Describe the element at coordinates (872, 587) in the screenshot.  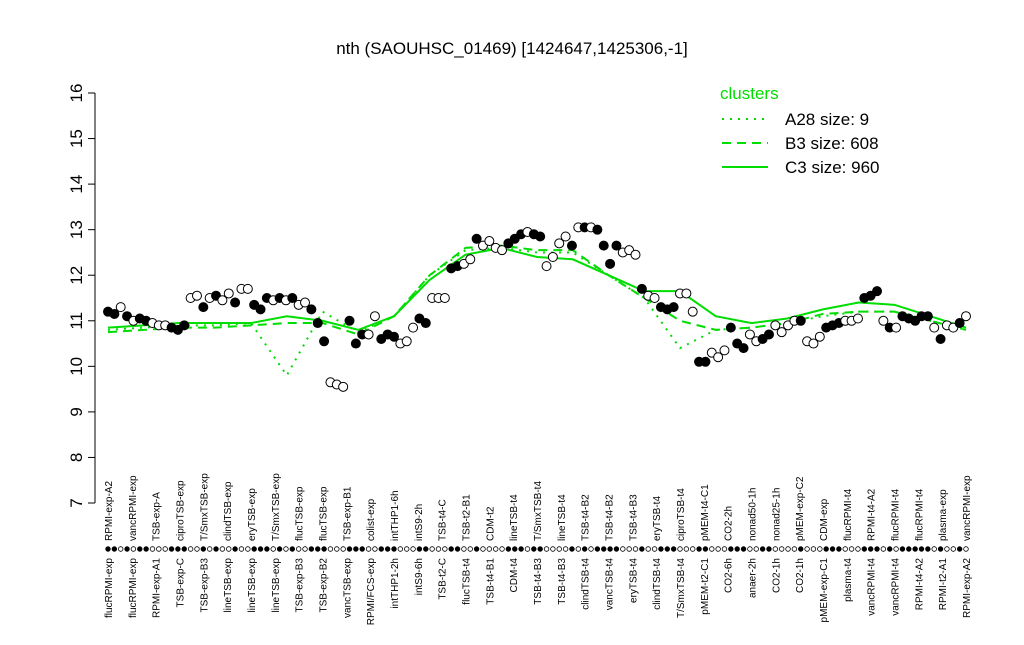
I see `x-label-bottom: vancRPMI-t4` at that location.